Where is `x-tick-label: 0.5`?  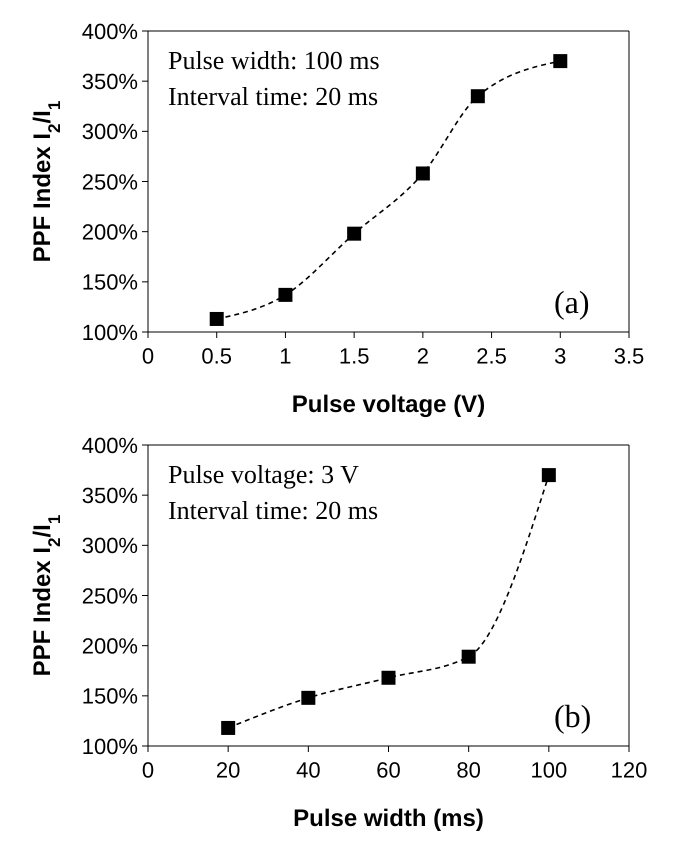
x-tick-label: 0.5 is located at coordinates (216, 356).